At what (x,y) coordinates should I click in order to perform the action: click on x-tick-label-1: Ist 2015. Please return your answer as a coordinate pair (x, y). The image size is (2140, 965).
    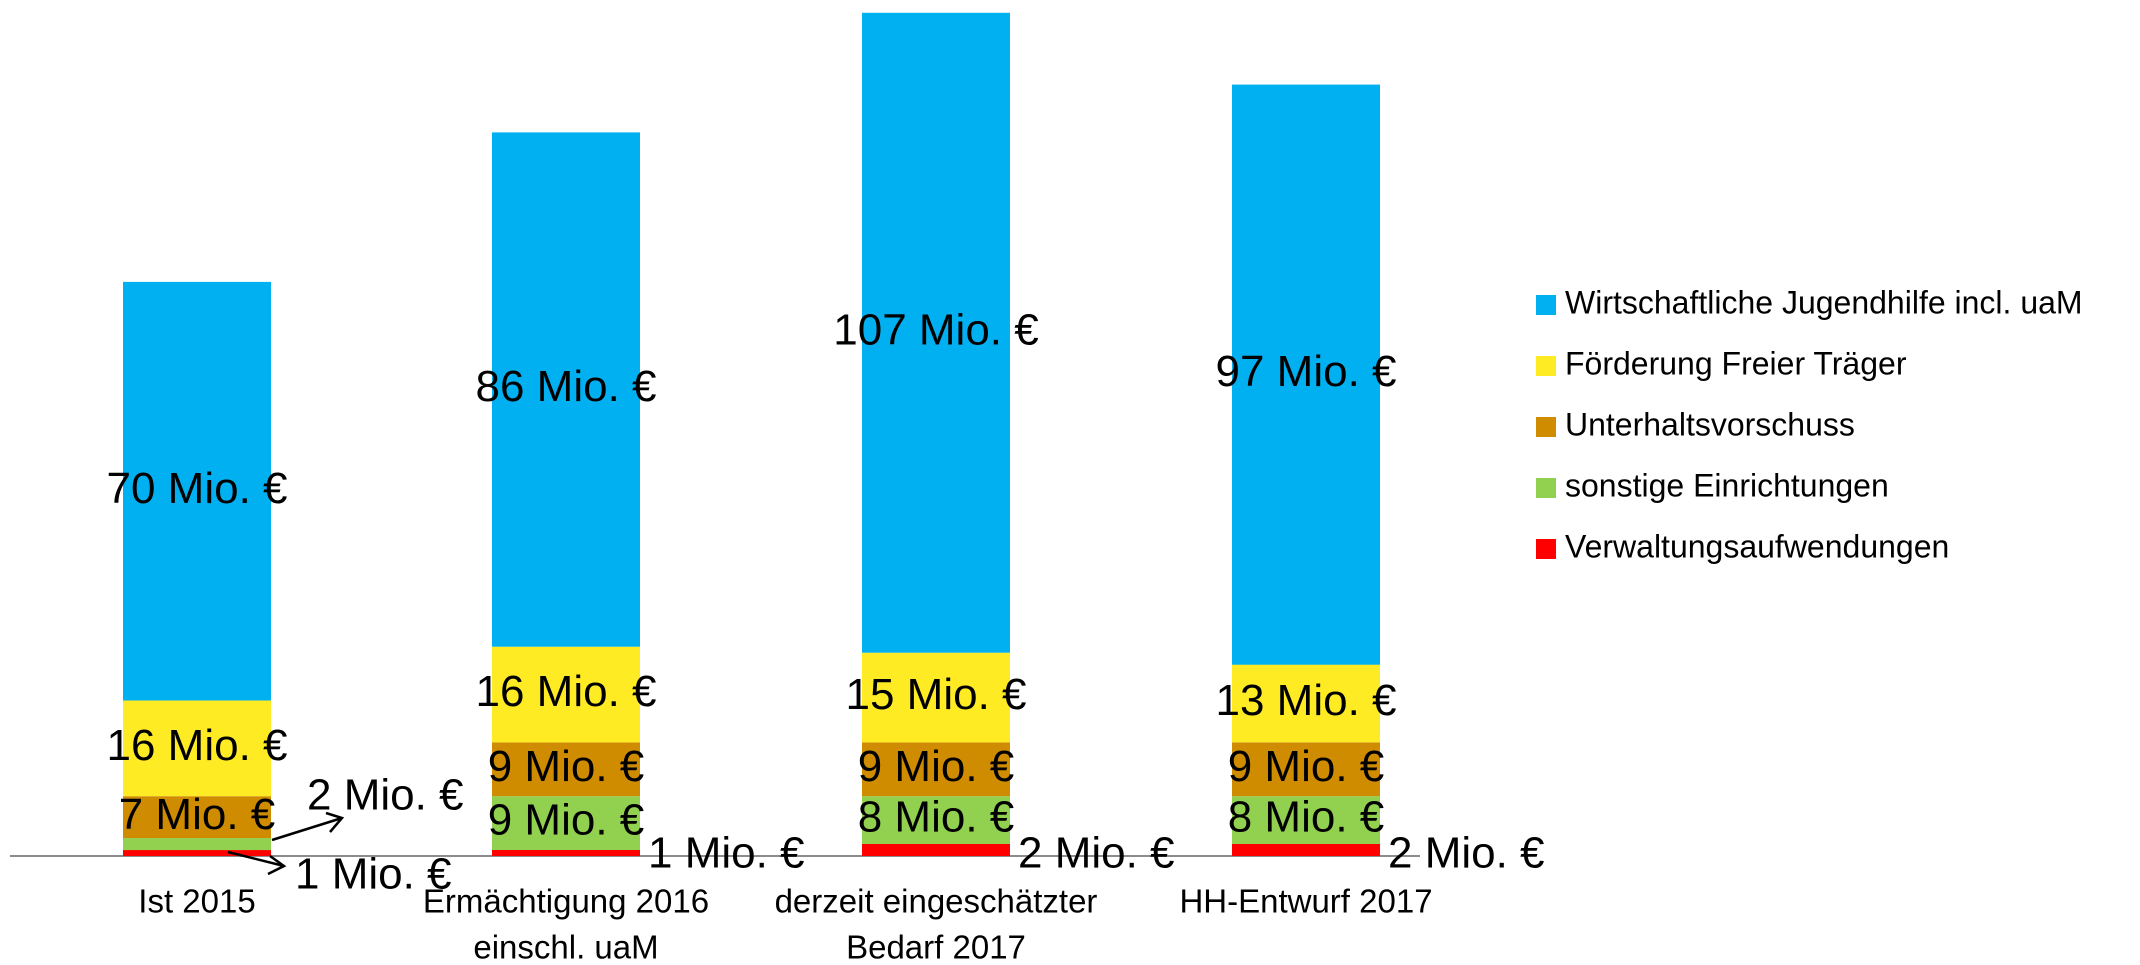
    Looking at the image, I should click on (196, 901).